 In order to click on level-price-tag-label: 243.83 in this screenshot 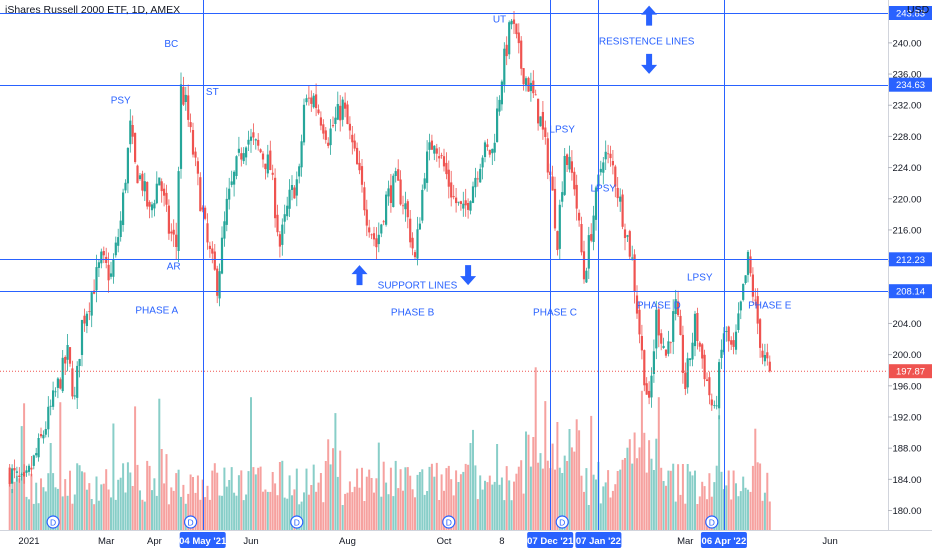, I will do `click(910, 14)`.